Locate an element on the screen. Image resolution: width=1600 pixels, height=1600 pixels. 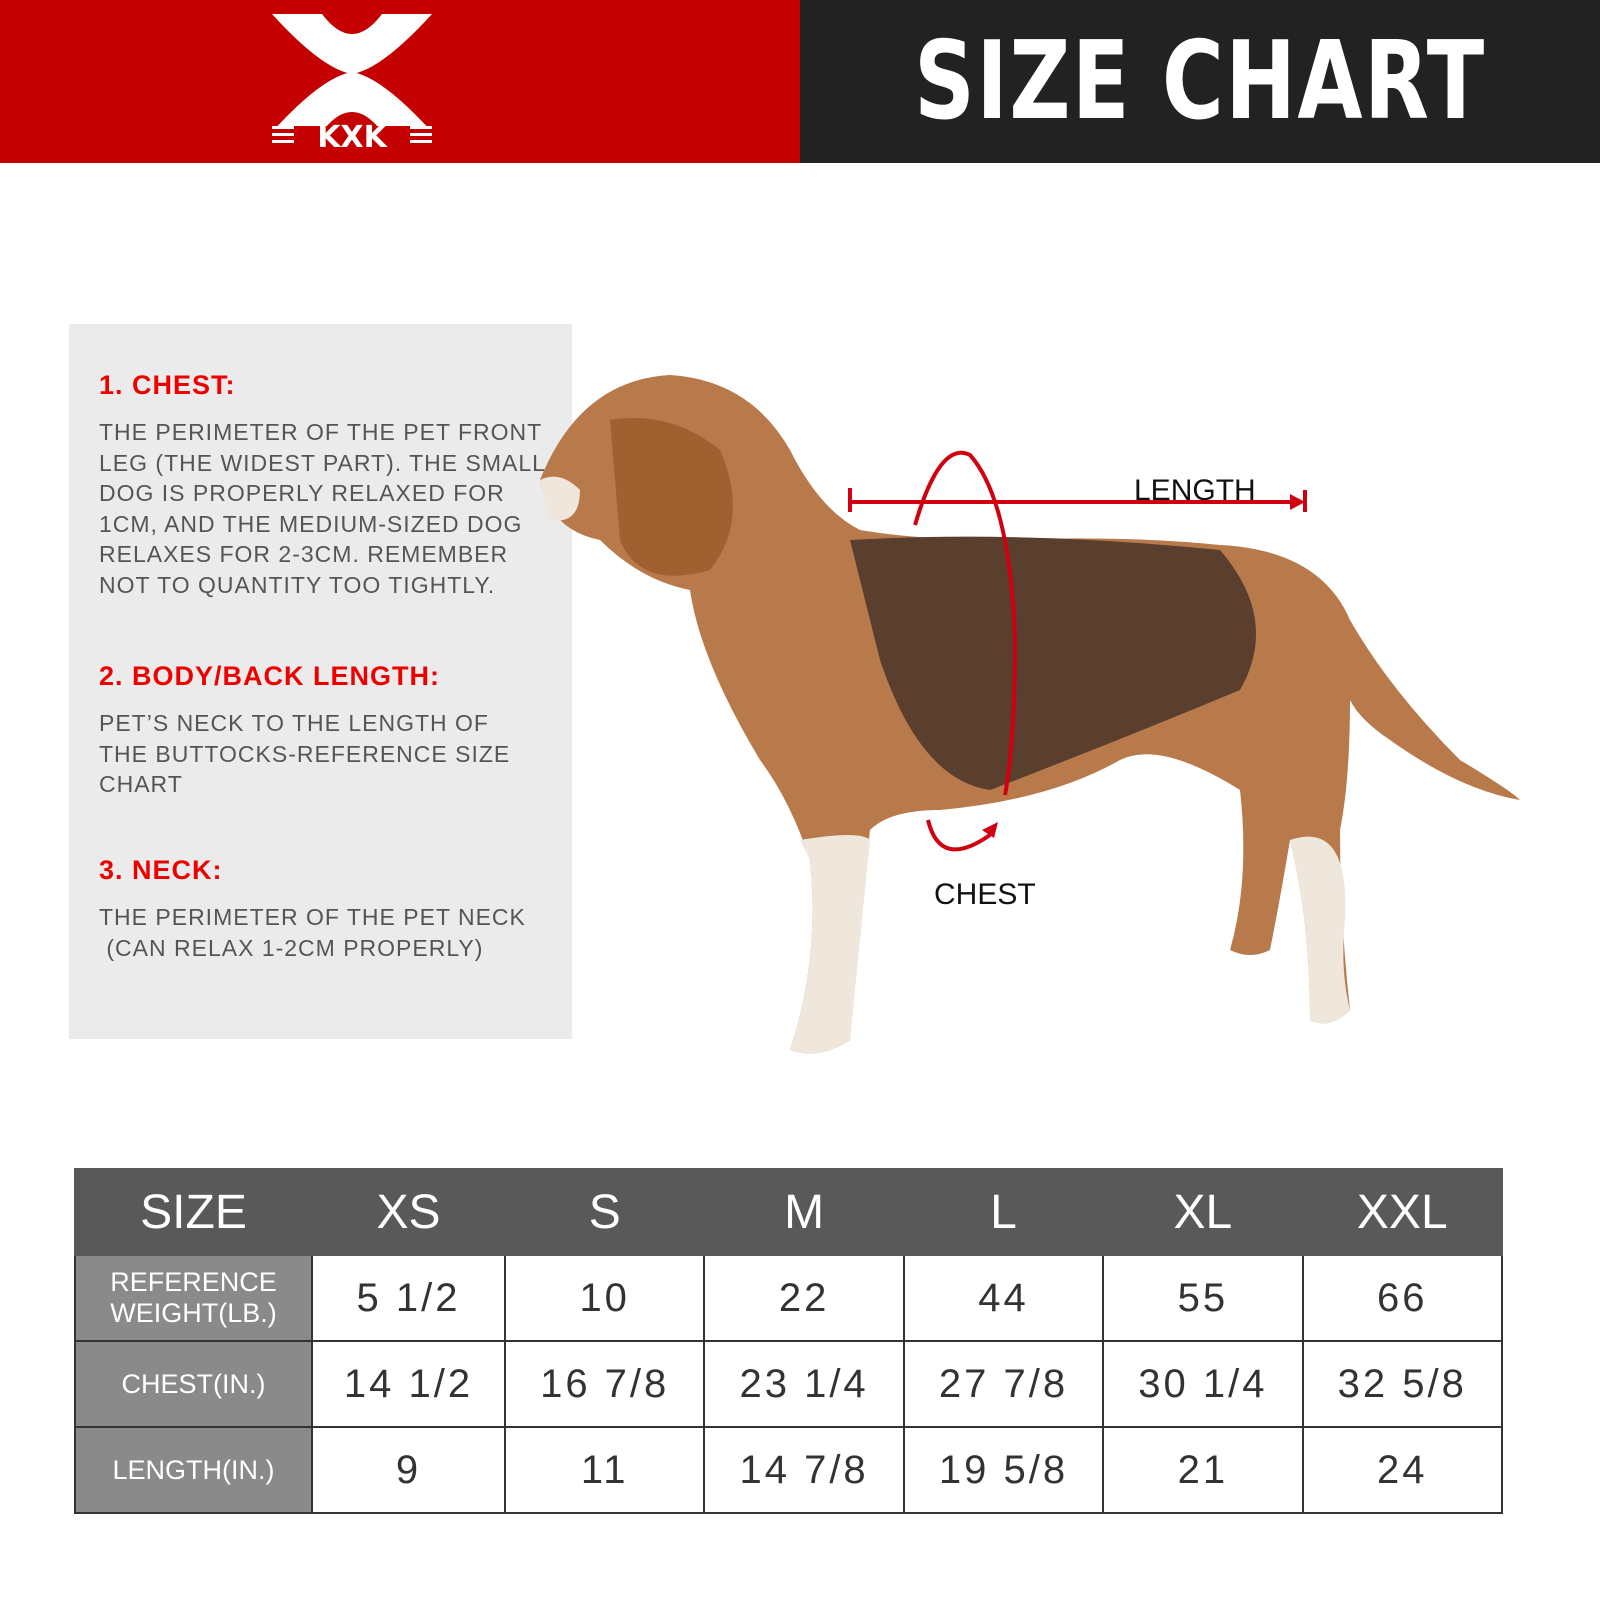
table-cell: 14 1/2 is located at coordinates (408, 1384).